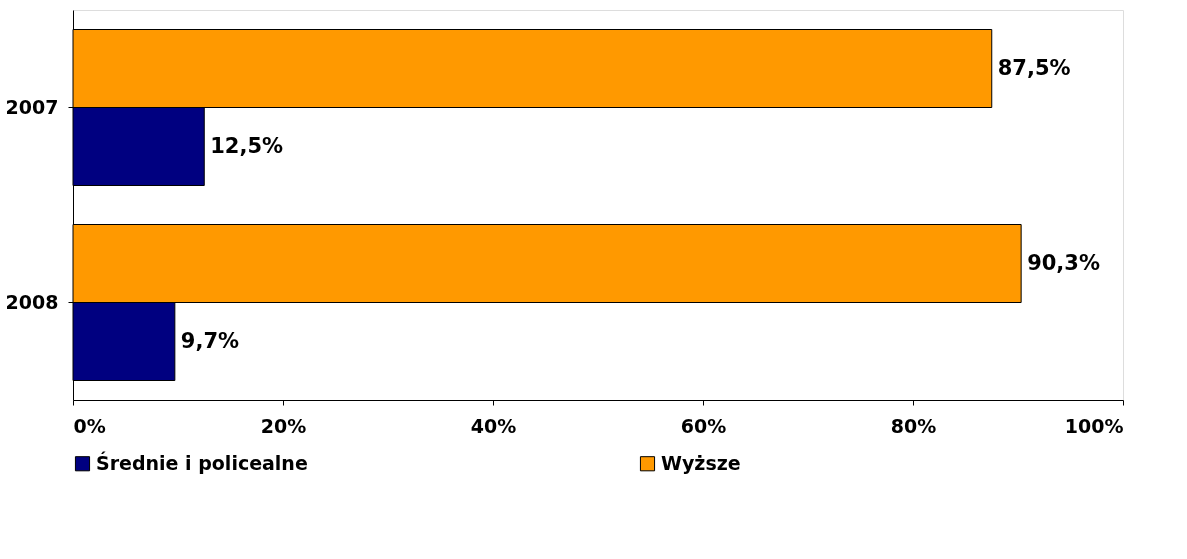 The image size is (1187, 559). What do you see at coordinates (283, 425) in the screenshot?
I see `x-tick-label: 20%` at bounding box center [283, 425].